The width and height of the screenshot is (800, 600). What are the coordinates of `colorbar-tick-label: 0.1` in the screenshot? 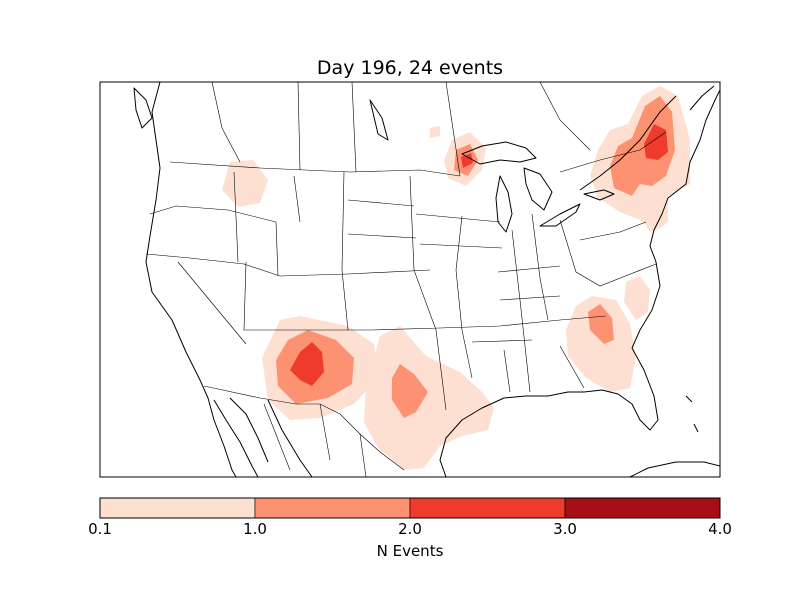 It's located at (100, 529).